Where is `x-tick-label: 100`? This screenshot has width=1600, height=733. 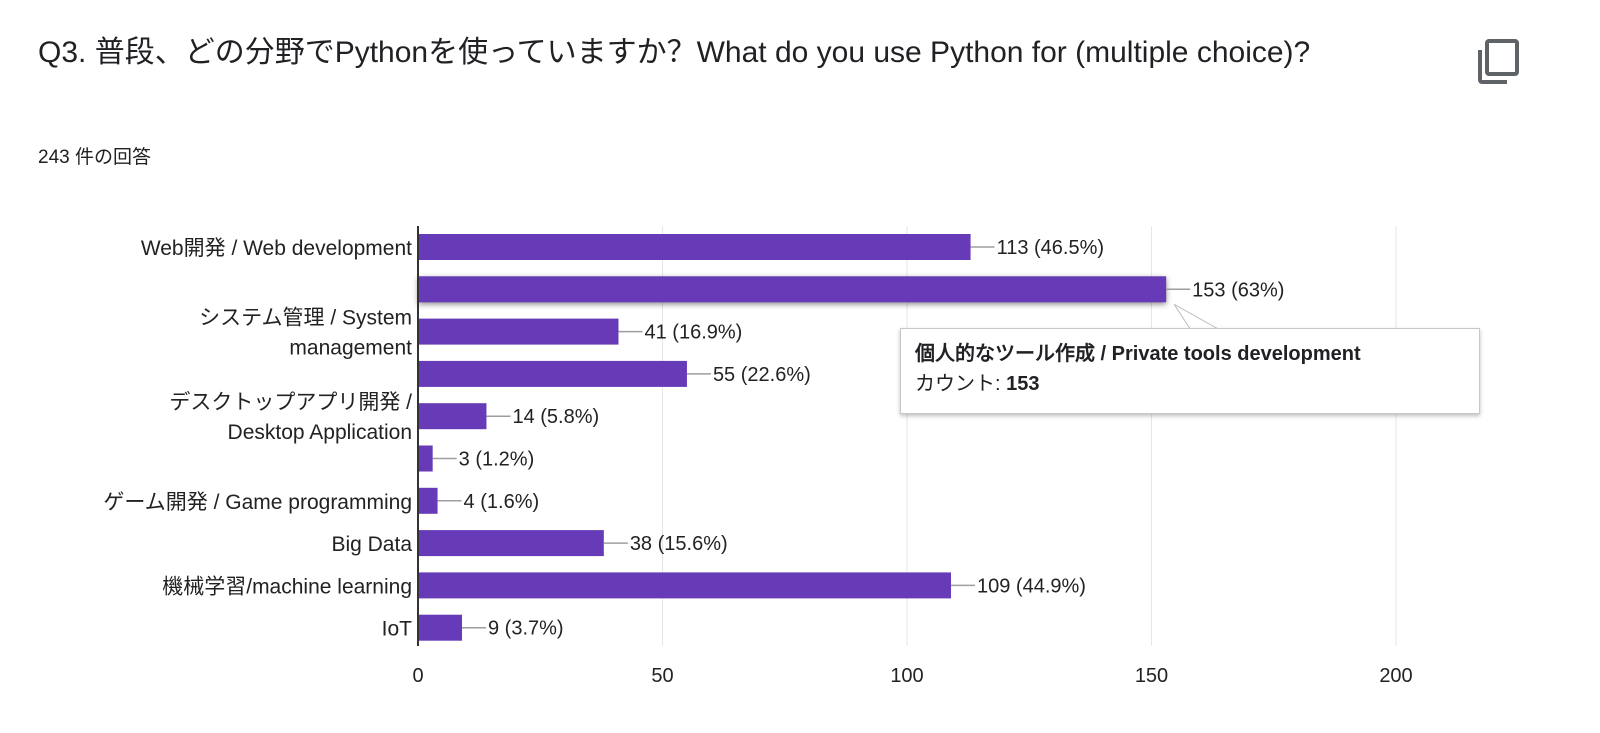 x-tick-label: 100 is located at coordinates (906, 676).